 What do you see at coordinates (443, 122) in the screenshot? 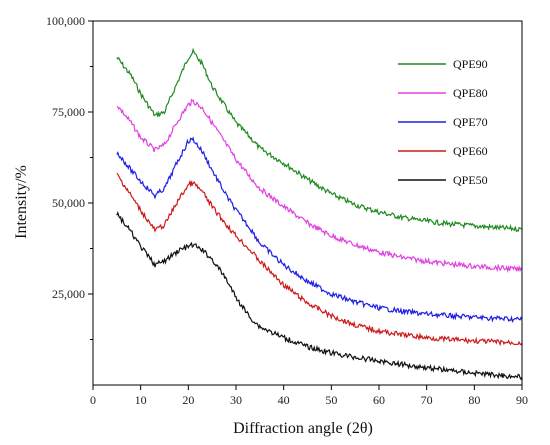
I see `legend: QPE90 QPE80 QPE70 QPE60 QPE50` at bounding box center [443, 122].